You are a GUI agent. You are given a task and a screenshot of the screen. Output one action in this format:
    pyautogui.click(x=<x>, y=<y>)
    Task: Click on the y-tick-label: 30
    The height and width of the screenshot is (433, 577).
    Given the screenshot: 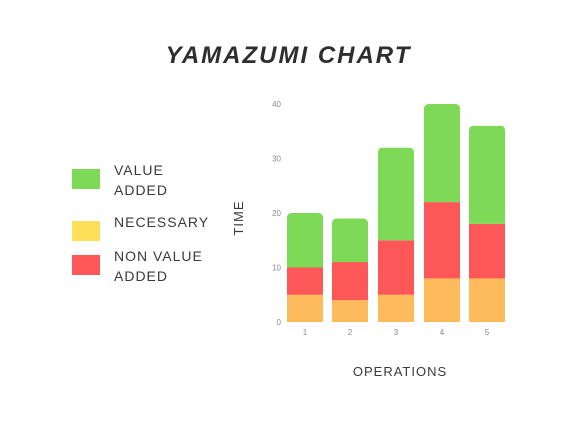 What is the action you would take?
    pyautogui.click(x=276, y=159)
    